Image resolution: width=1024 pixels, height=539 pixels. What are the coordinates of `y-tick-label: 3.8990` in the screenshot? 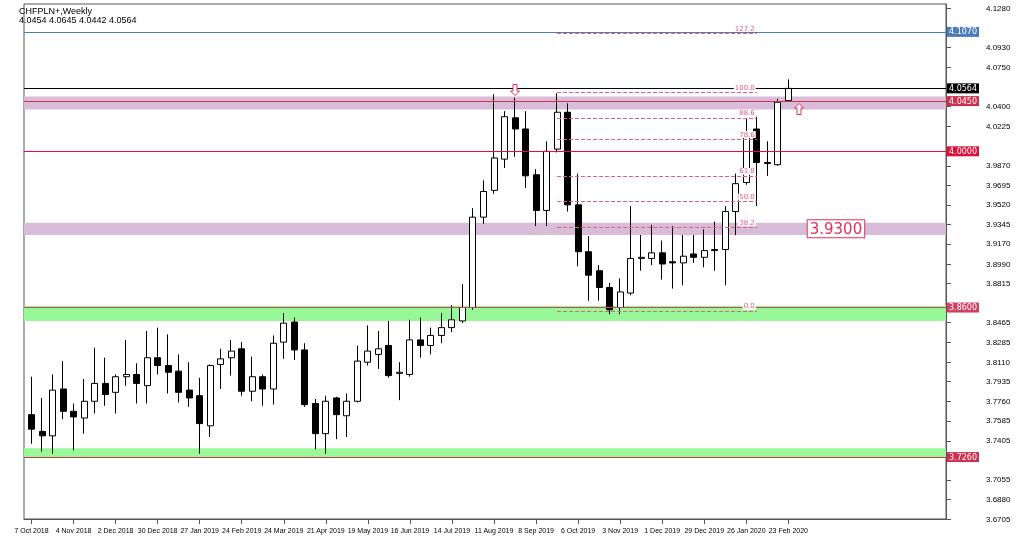 It's located at (999, 264).